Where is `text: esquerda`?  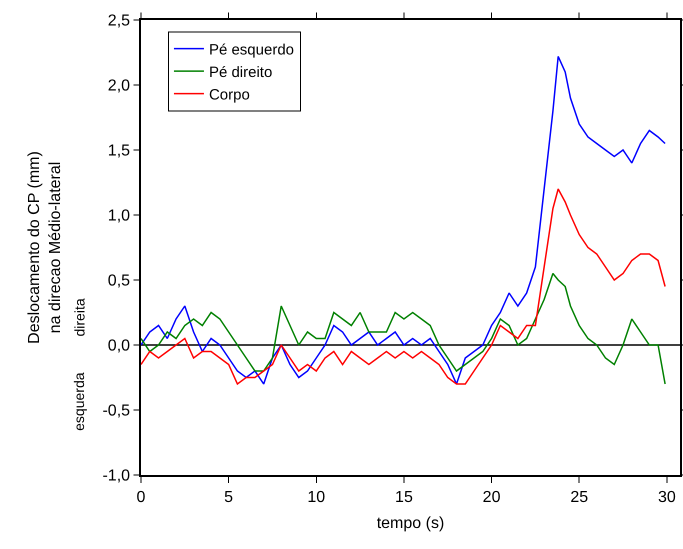
text: esquerda is located at coordinates (79, 401).